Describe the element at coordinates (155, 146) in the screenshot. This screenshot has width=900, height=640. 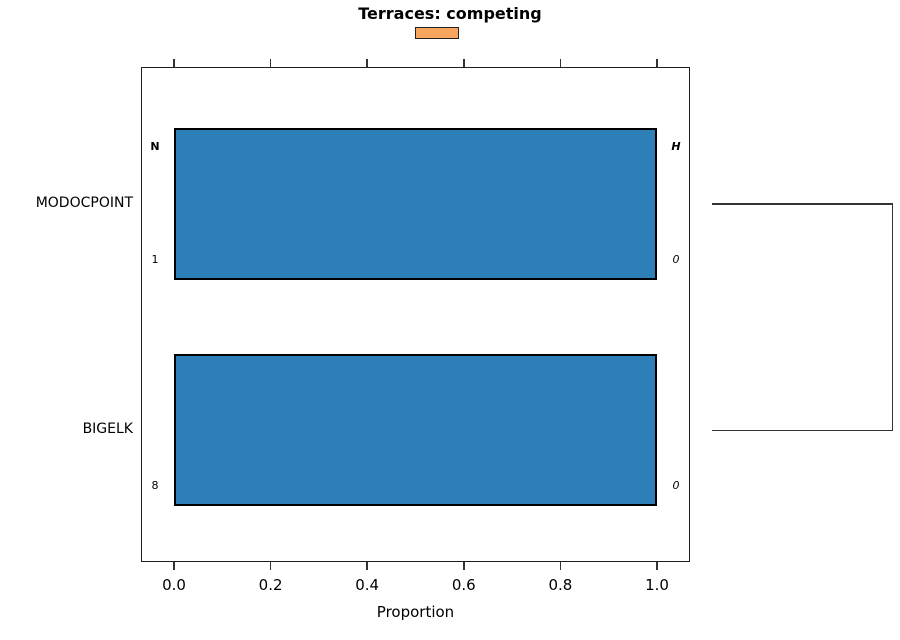
I see `row-left-header: N` at that location.